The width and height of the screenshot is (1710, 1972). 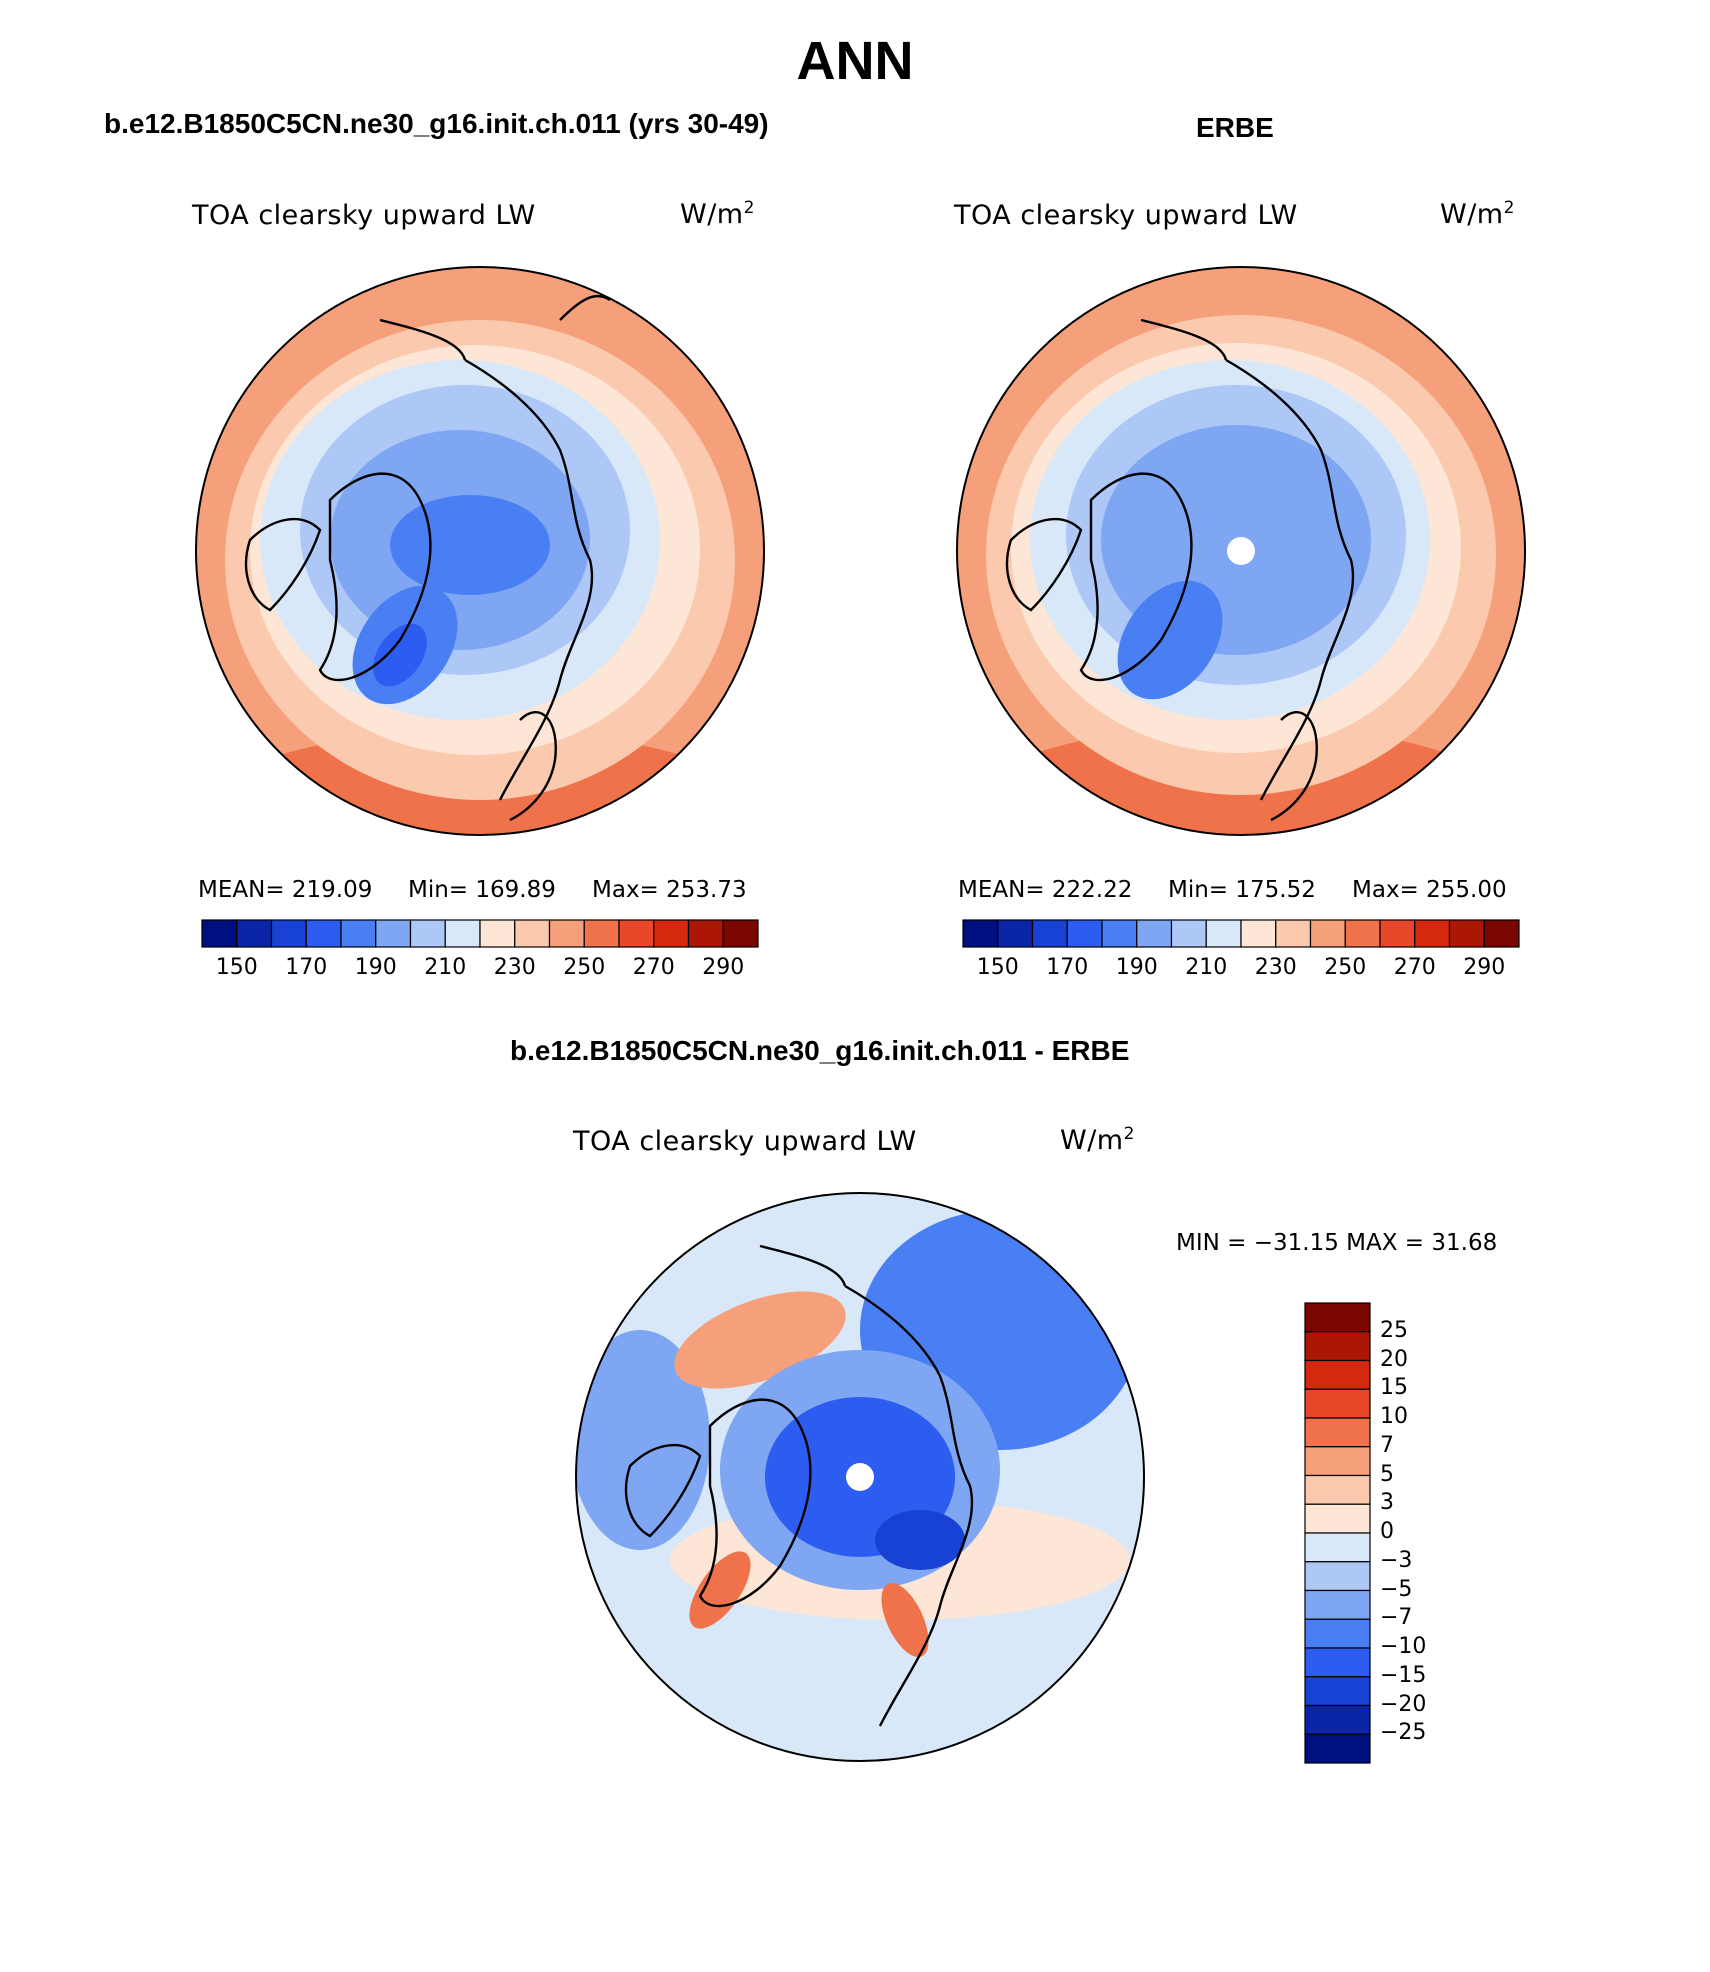 What do you see at coordinates (643, 1440) in the screenshot?
I see `map3-w-blue` at bounding box center [643, 1440].